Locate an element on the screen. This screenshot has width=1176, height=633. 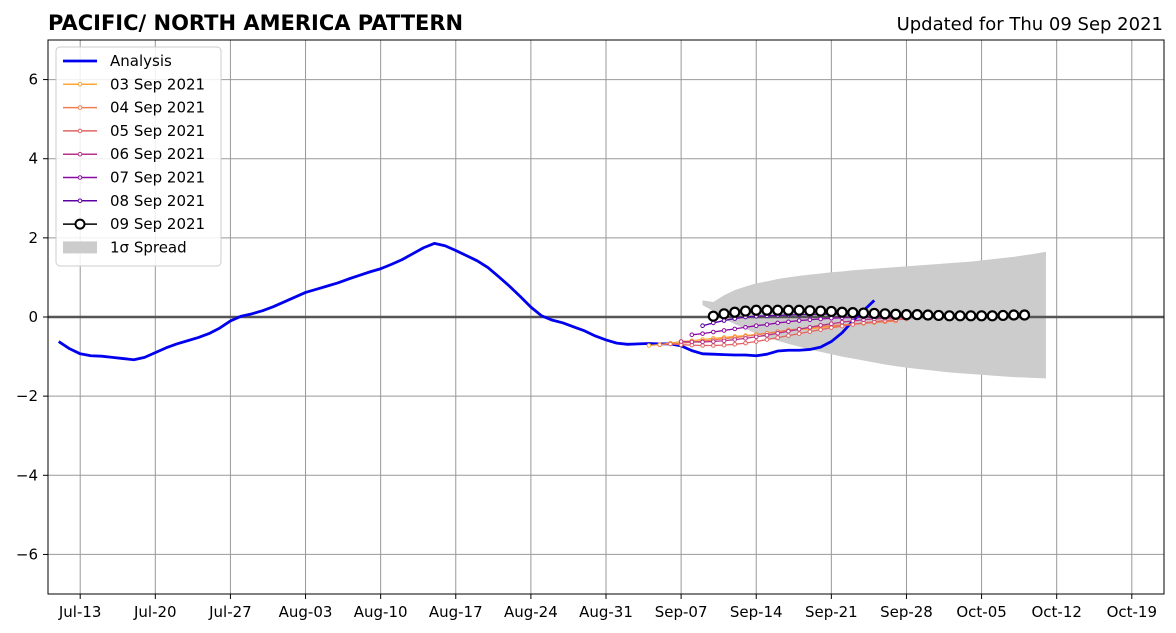
y-axis-ticks: 6 4 2 0 −2 −4 −6 is located at coordinates (32, 317).